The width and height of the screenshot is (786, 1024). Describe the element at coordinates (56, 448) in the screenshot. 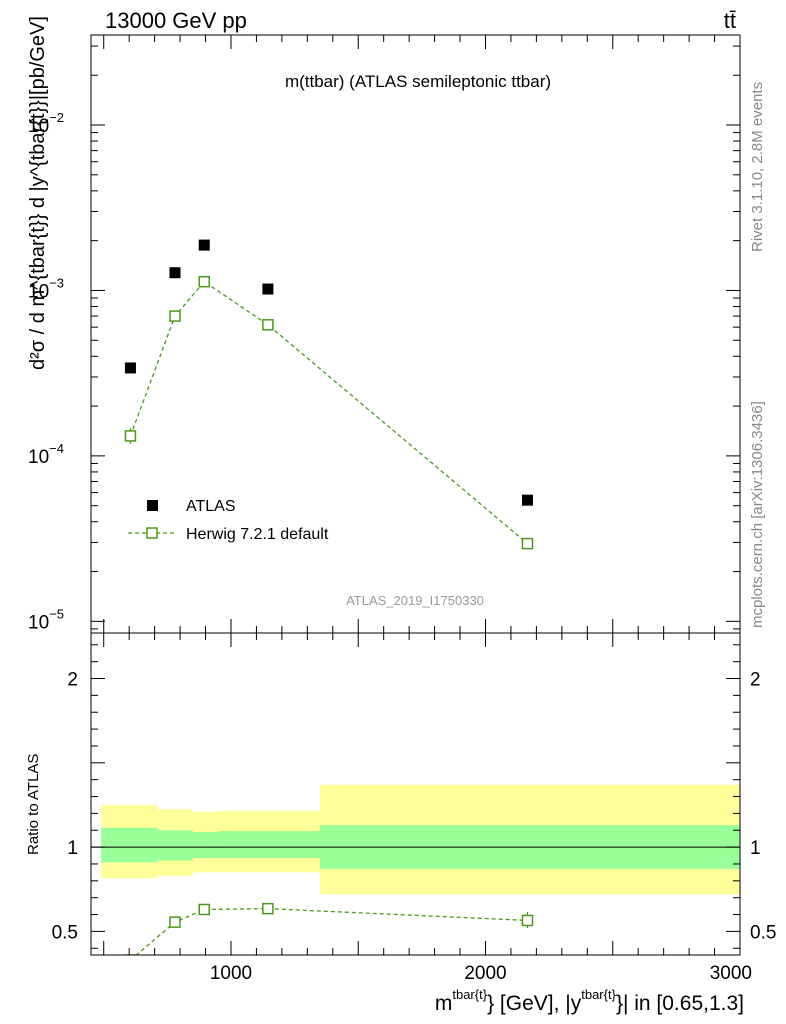

I see `main-y-tick-label-exponent: −4` at that location.